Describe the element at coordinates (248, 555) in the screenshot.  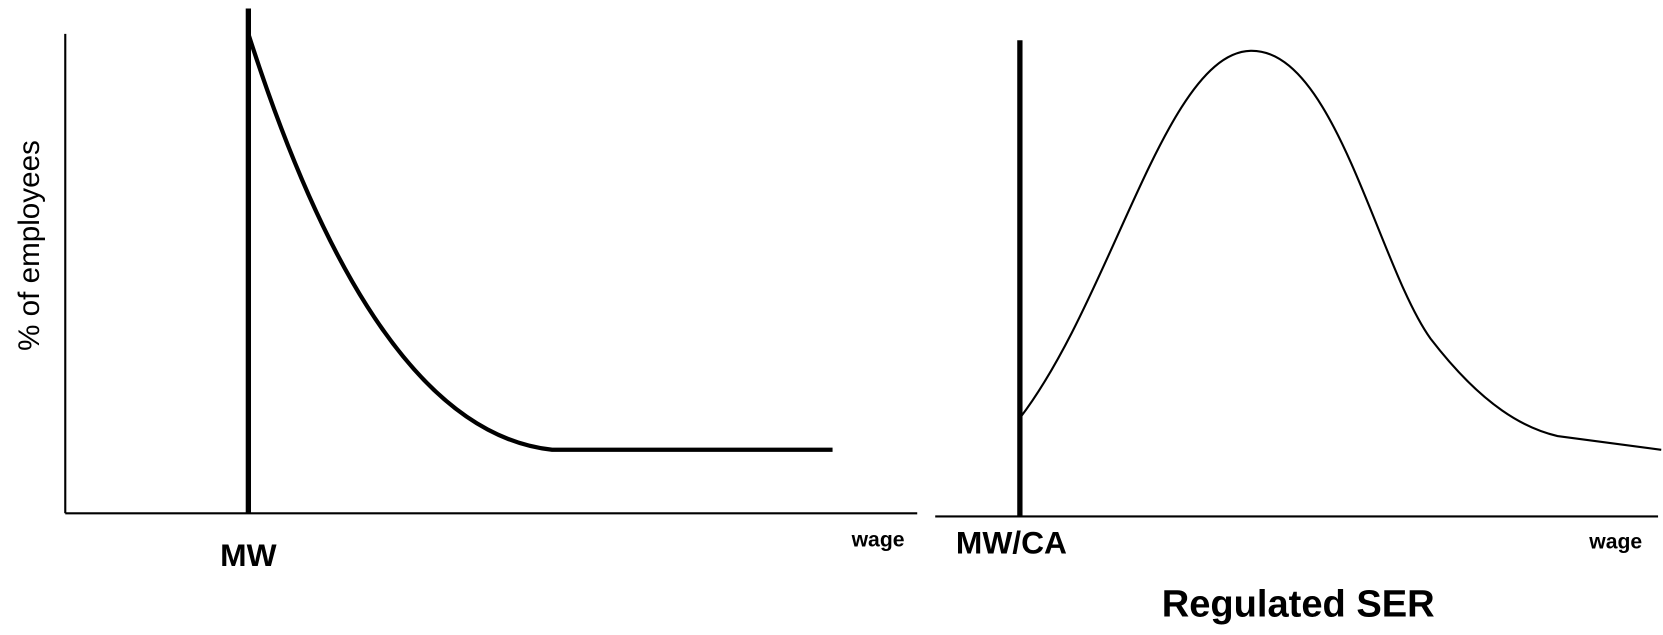
I see `vertical-line-label: MW` at that location.